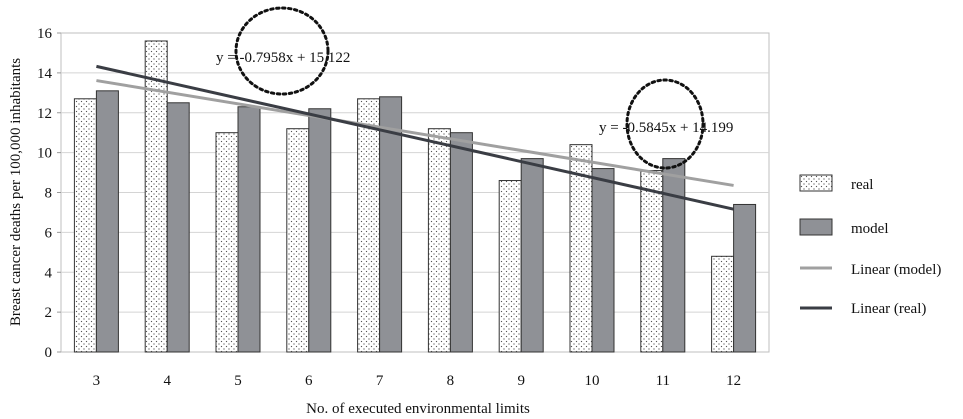  Describe the element at coordinates (896, 270) in the screenshot. I see `legend-label-linear-model: Linear (model)` at that location.